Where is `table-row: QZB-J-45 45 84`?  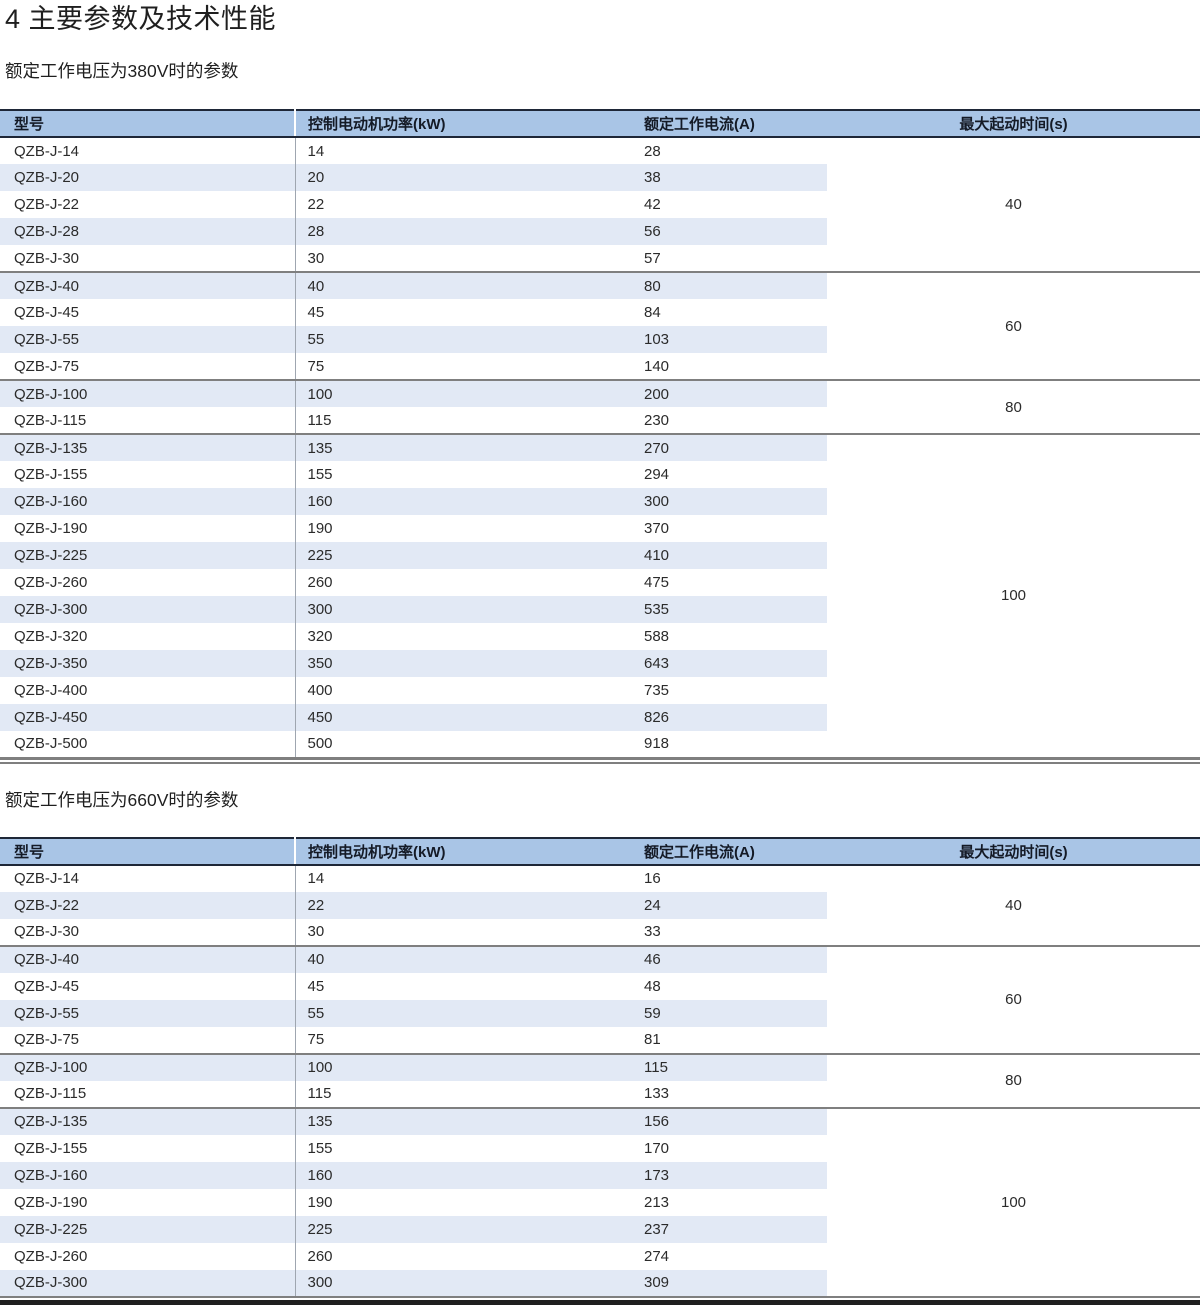 table-row: QZB-J-45 45 84 is located at coordinates (600, 312).